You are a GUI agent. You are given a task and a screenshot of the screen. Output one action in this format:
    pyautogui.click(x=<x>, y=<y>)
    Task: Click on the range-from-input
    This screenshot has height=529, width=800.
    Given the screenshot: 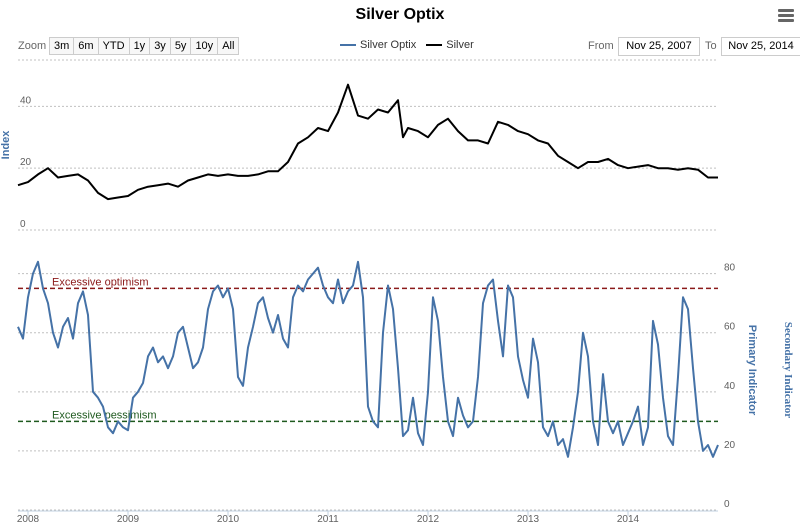 What is the action you would take?
    pyautogui.click(x=659, y=46)
    